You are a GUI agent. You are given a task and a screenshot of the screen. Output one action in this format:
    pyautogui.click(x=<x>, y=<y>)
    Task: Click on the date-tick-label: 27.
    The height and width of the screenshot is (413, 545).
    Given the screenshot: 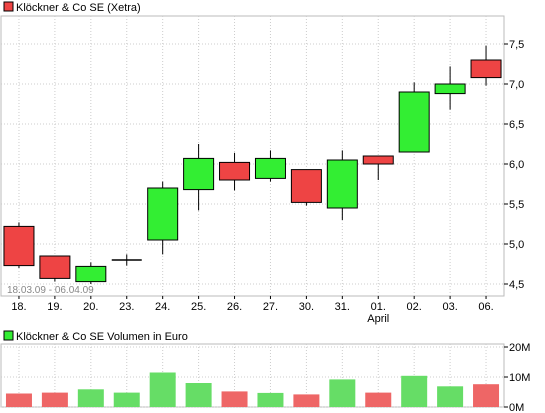 What is the action you would take?
    pyautogui.click(x=270, y=307)
    